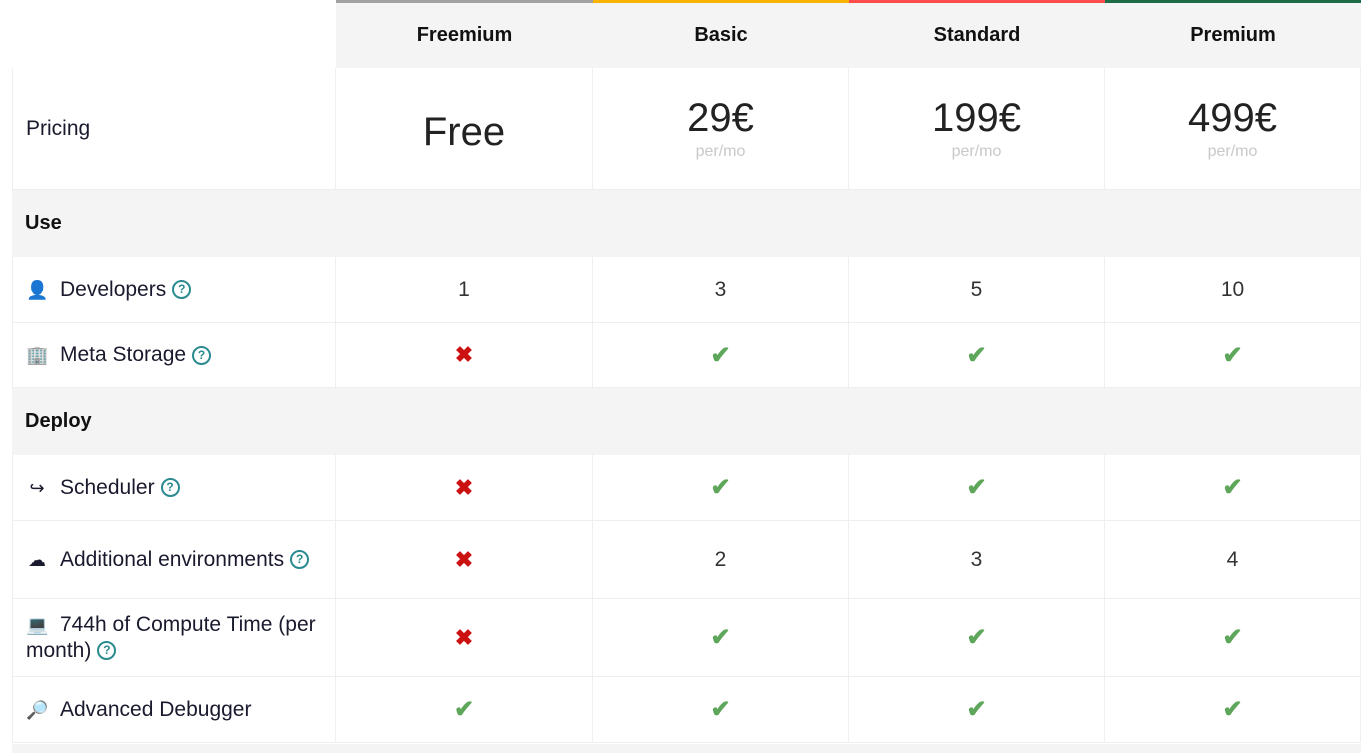 The width and height of the screenshot is (1362, 753). I want to click on plan-header-standard: Standard, so click(977, 34).